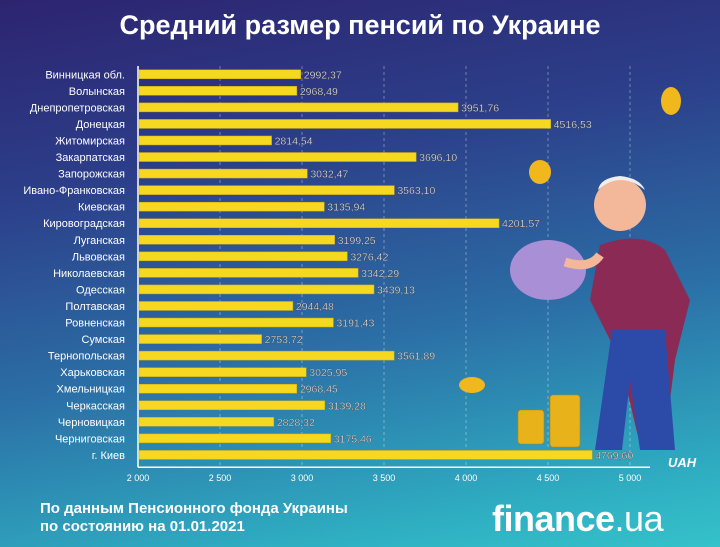 The height and width of the screenshot is (547, 720). I want to click on category-label: Ивано-Франковская, so click(74, 191).